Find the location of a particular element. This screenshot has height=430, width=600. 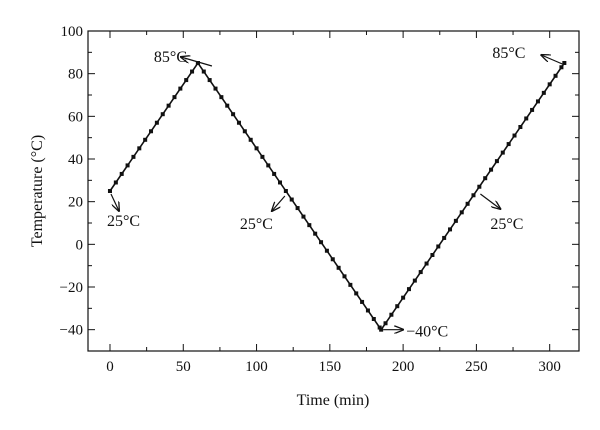

annotation-25c-right: 25°C is located at coordinates (506, 224).